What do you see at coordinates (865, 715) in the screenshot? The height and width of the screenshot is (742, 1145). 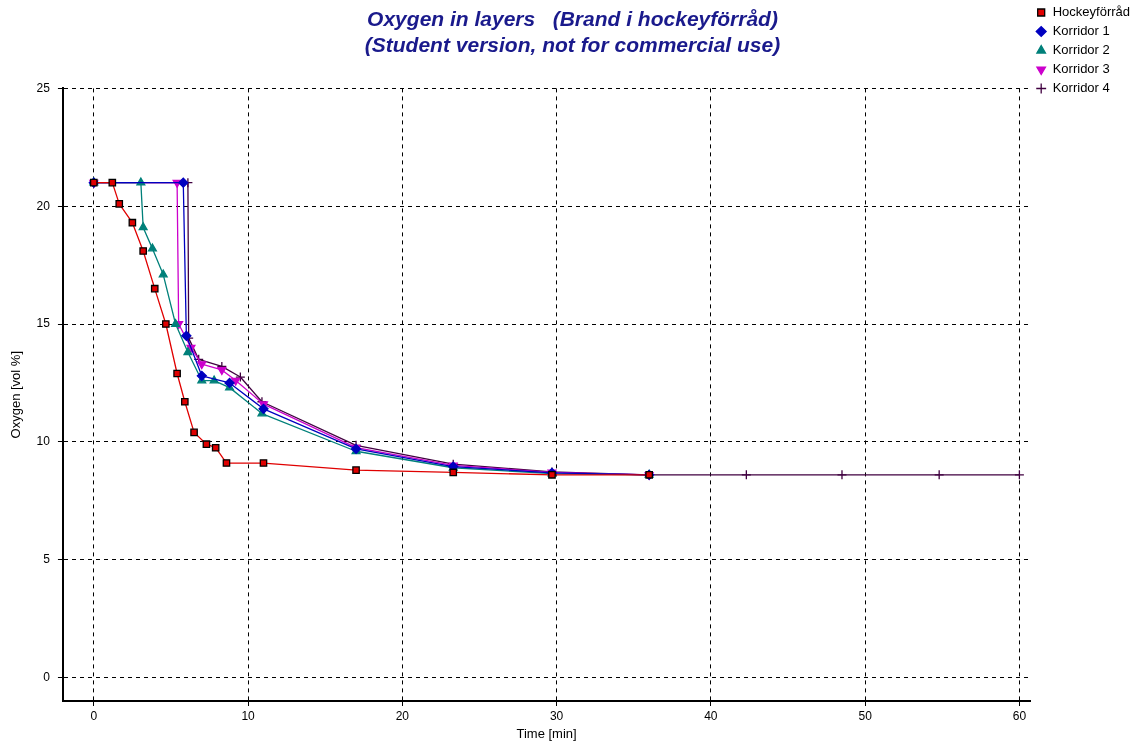 I see `x-tick-label: 50` at bounding box center [865, 715].